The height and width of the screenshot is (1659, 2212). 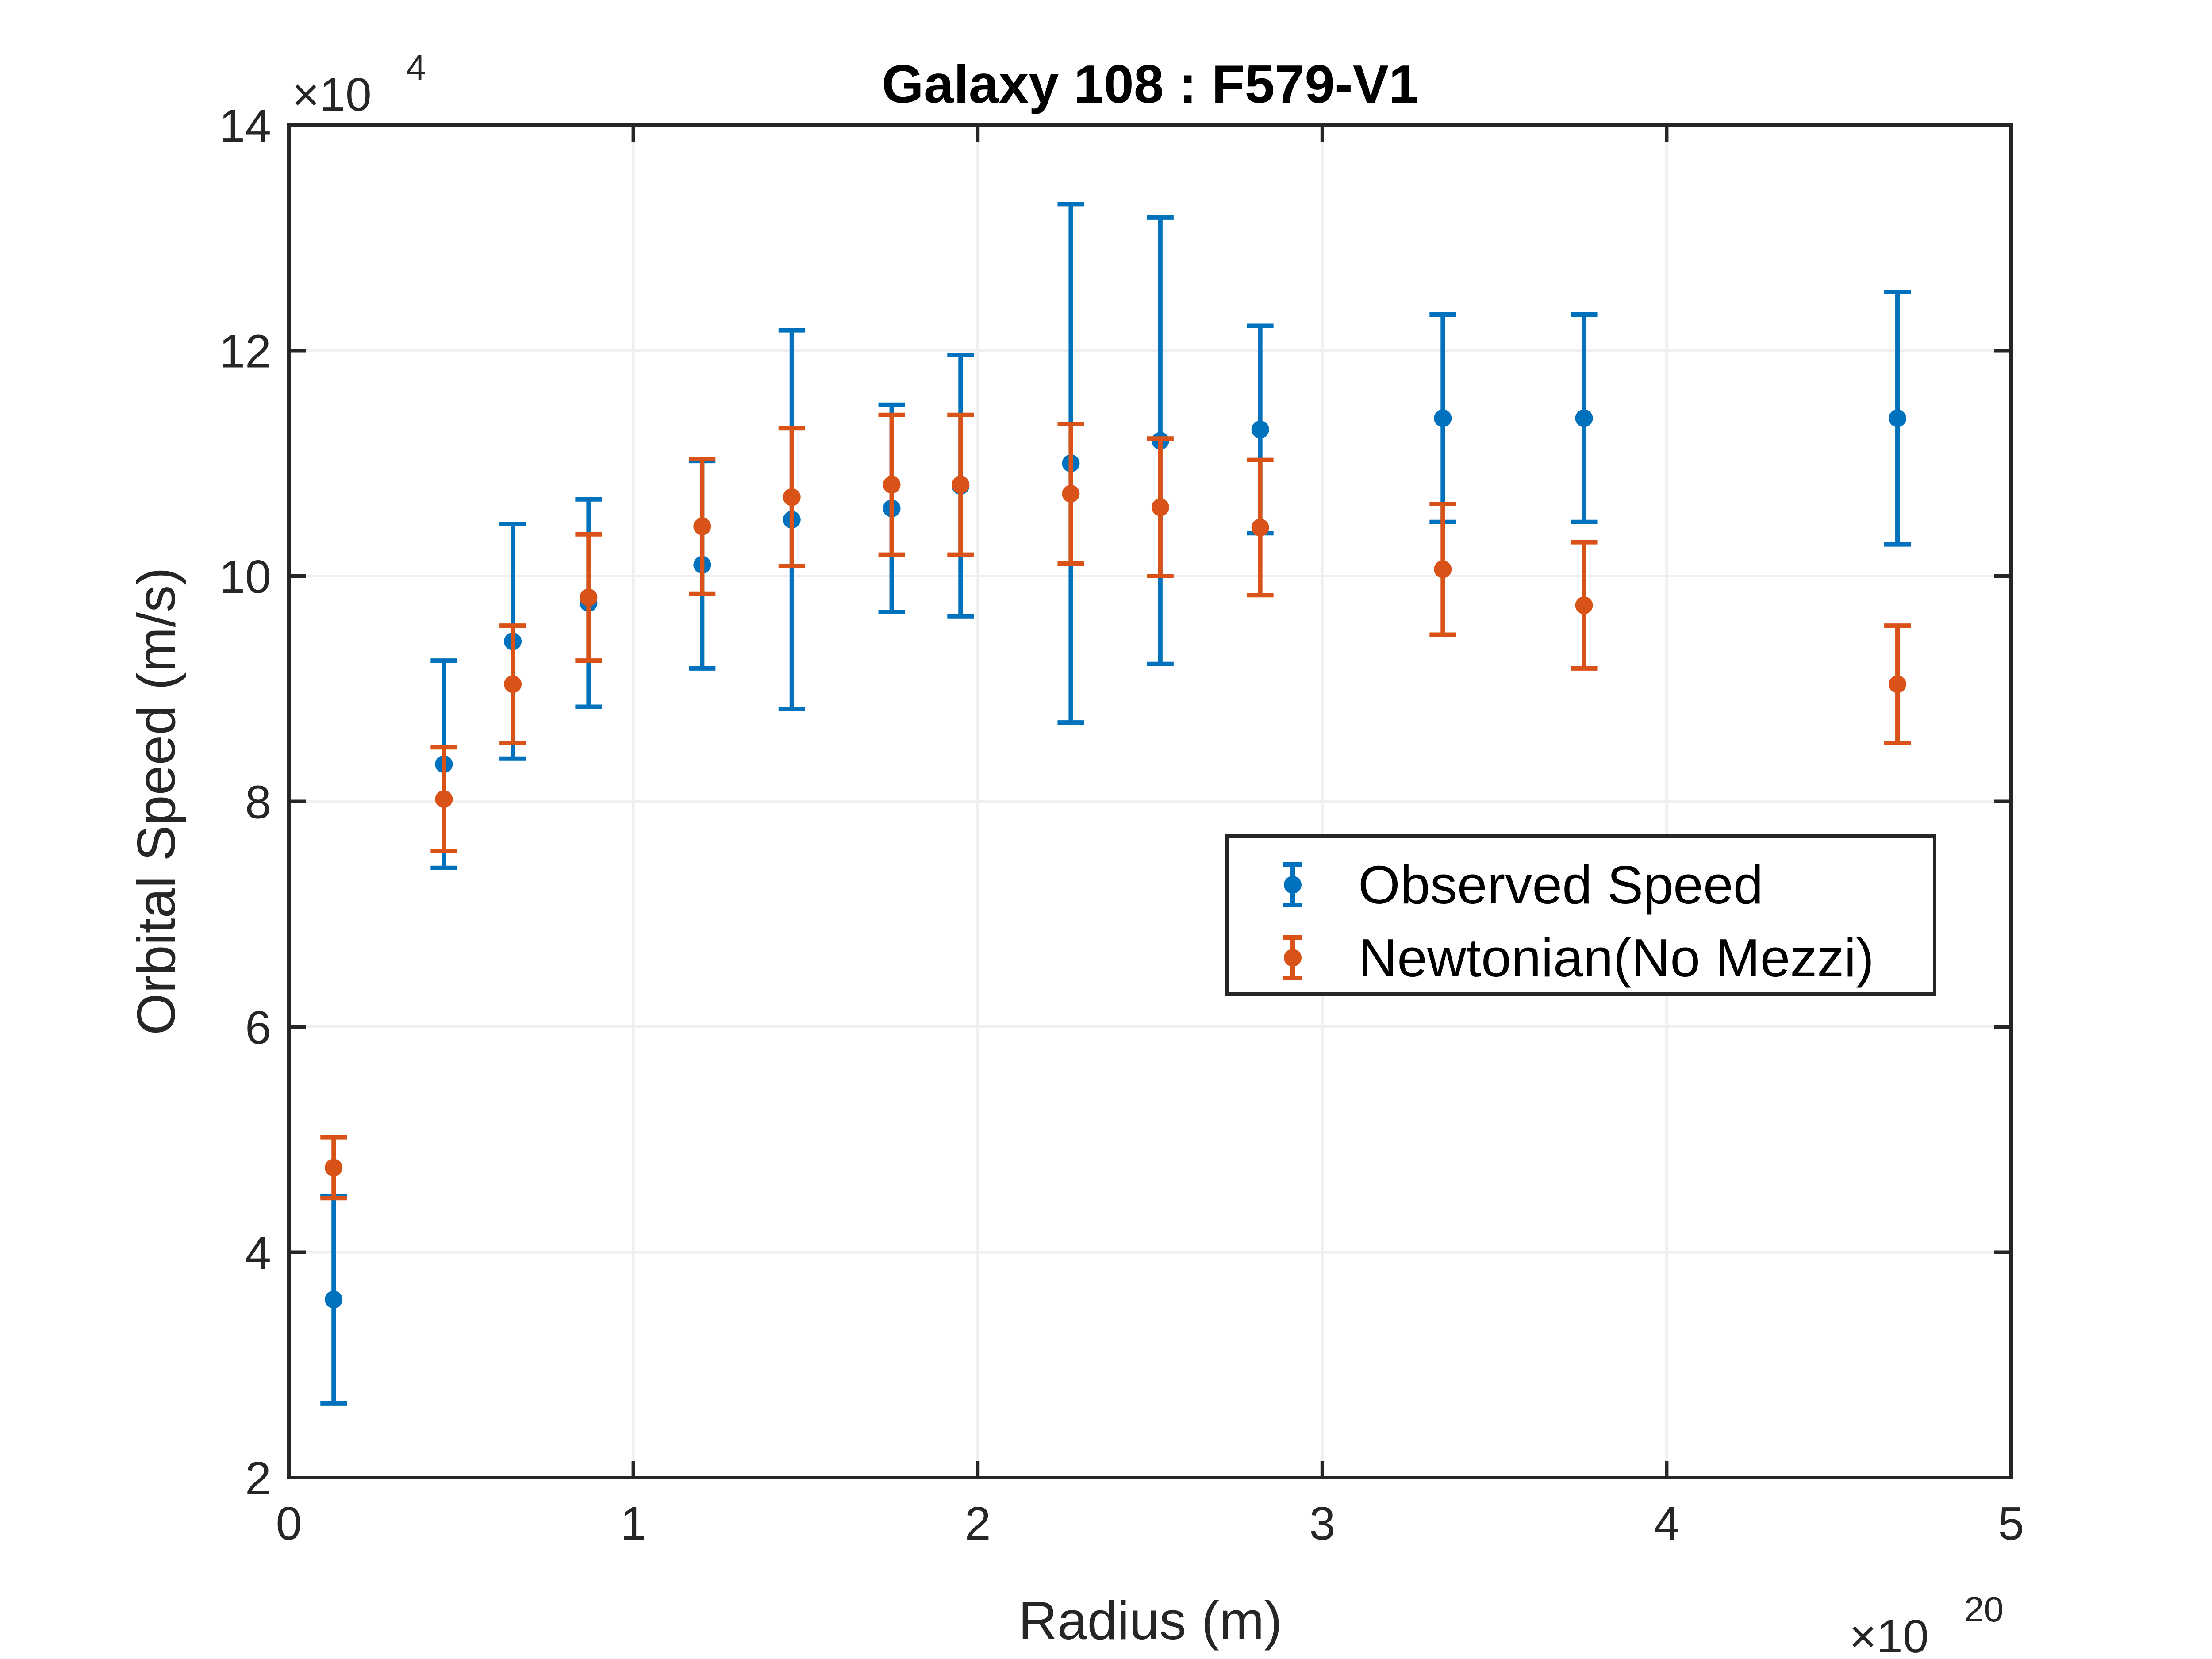 I want to click on legend-entry-2: Newtonian(No Mezzi), so click(x=1579, y=958).